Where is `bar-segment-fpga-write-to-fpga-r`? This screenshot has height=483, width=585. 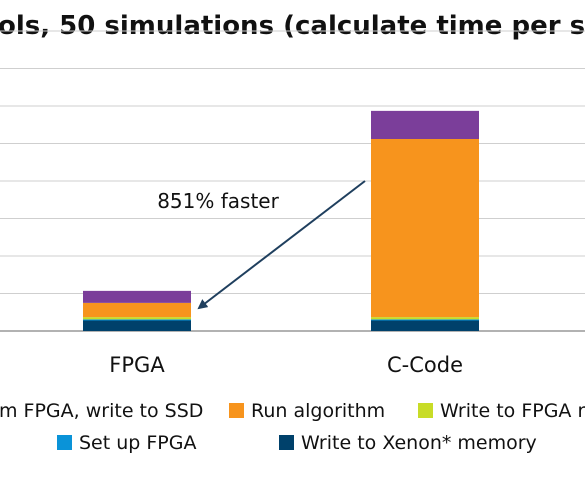
bar-segment-fpga-write-to-fpga-r is located at coordinates (137, 318).